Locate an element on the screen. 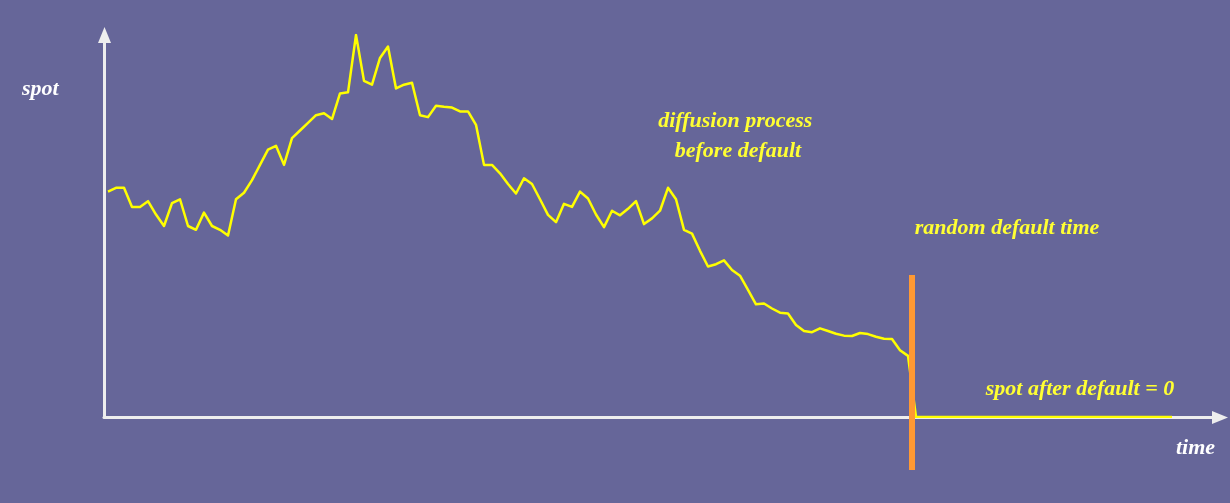 Image resolution: width=1230 pixels, height=503 pixels. x-axis-title: time is located at coordinates (1196, 446).